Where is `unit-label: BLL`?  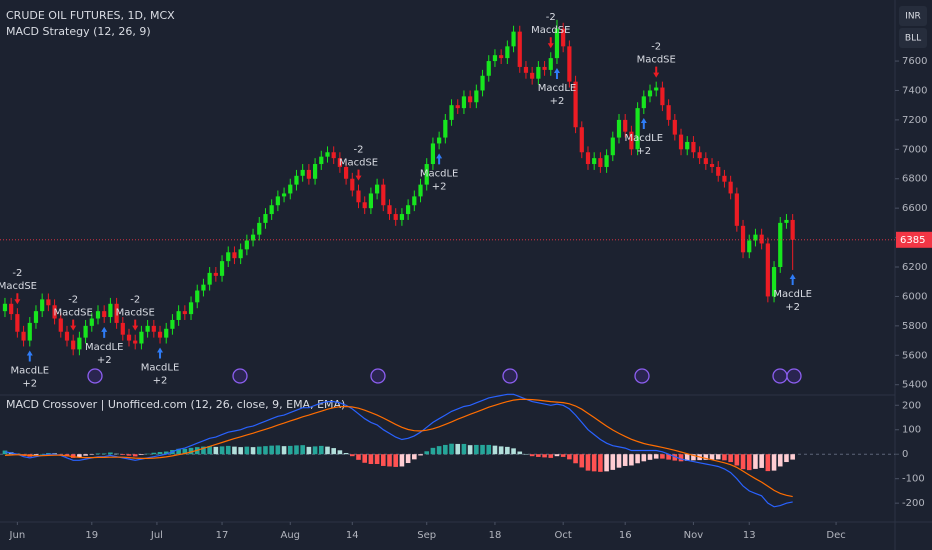 unit-label: BLL is located at coordinates (913, 39).